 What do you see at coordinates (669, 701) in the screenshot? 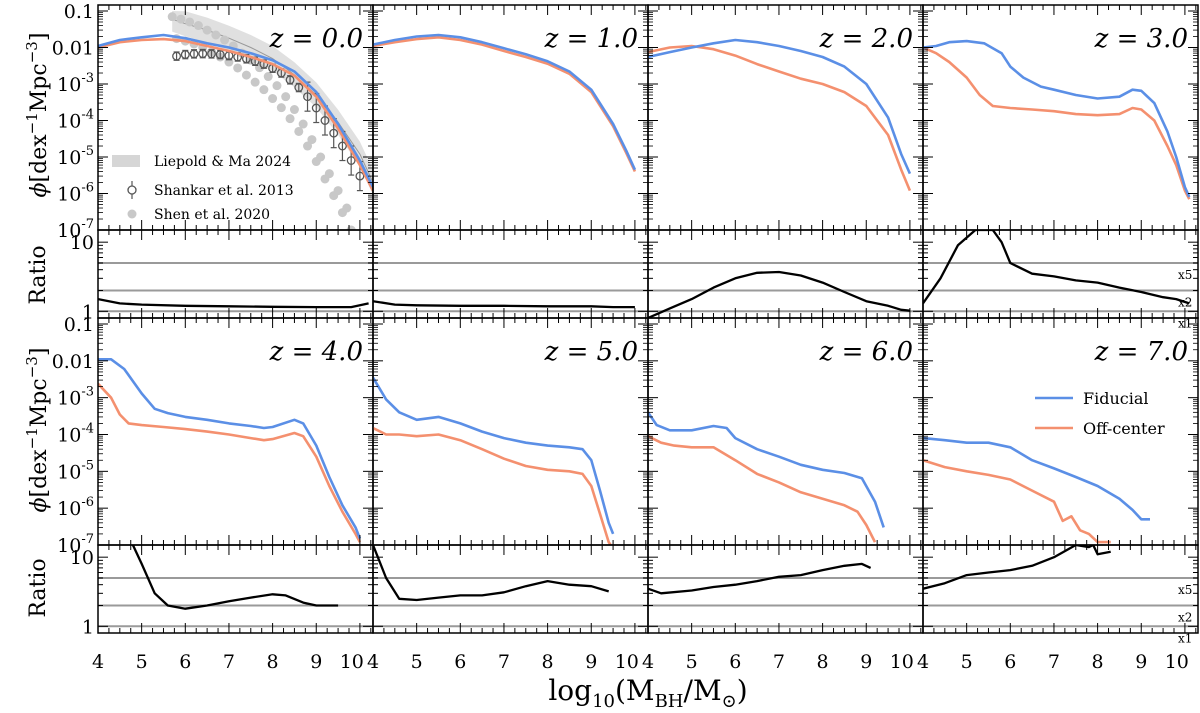
I see `xlabel-sub2: BH` at bounding box center [669, 701].